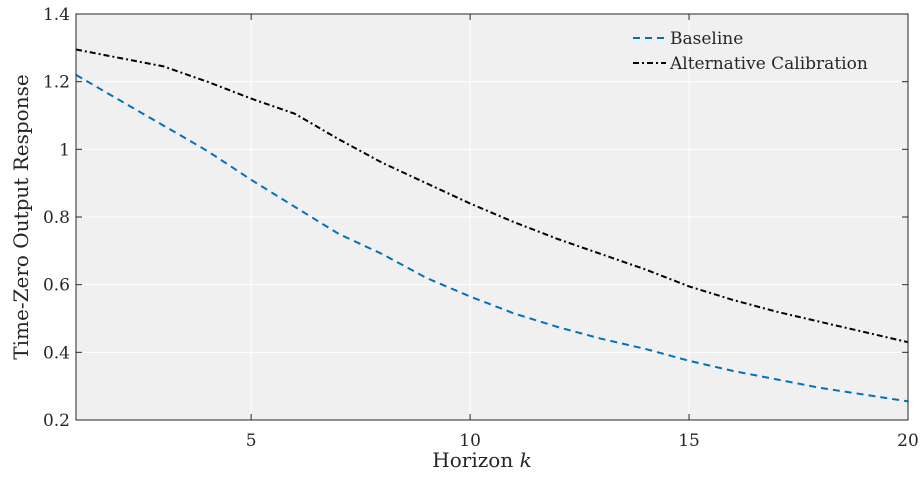 This screenshot has width=923, height=484. I want to click on y-tick-label: 1.4, so click(56, 15).